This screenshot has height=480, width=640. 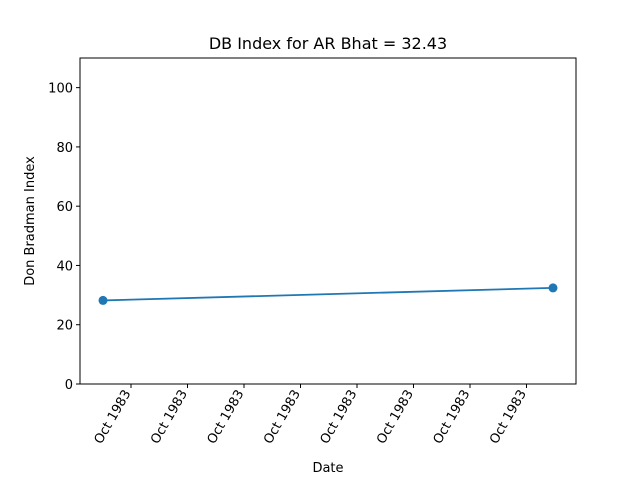 I want to click on y-tick-label: 80, so click(x=64, y=148).